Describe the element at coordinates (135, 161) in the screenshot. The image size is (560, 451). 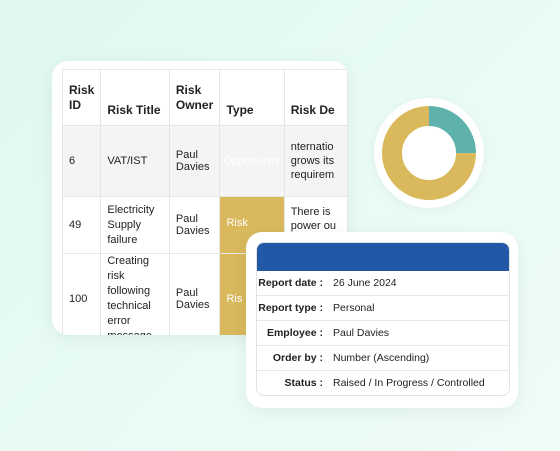
I see `cell-risk-title: VAT/IST` at that location.